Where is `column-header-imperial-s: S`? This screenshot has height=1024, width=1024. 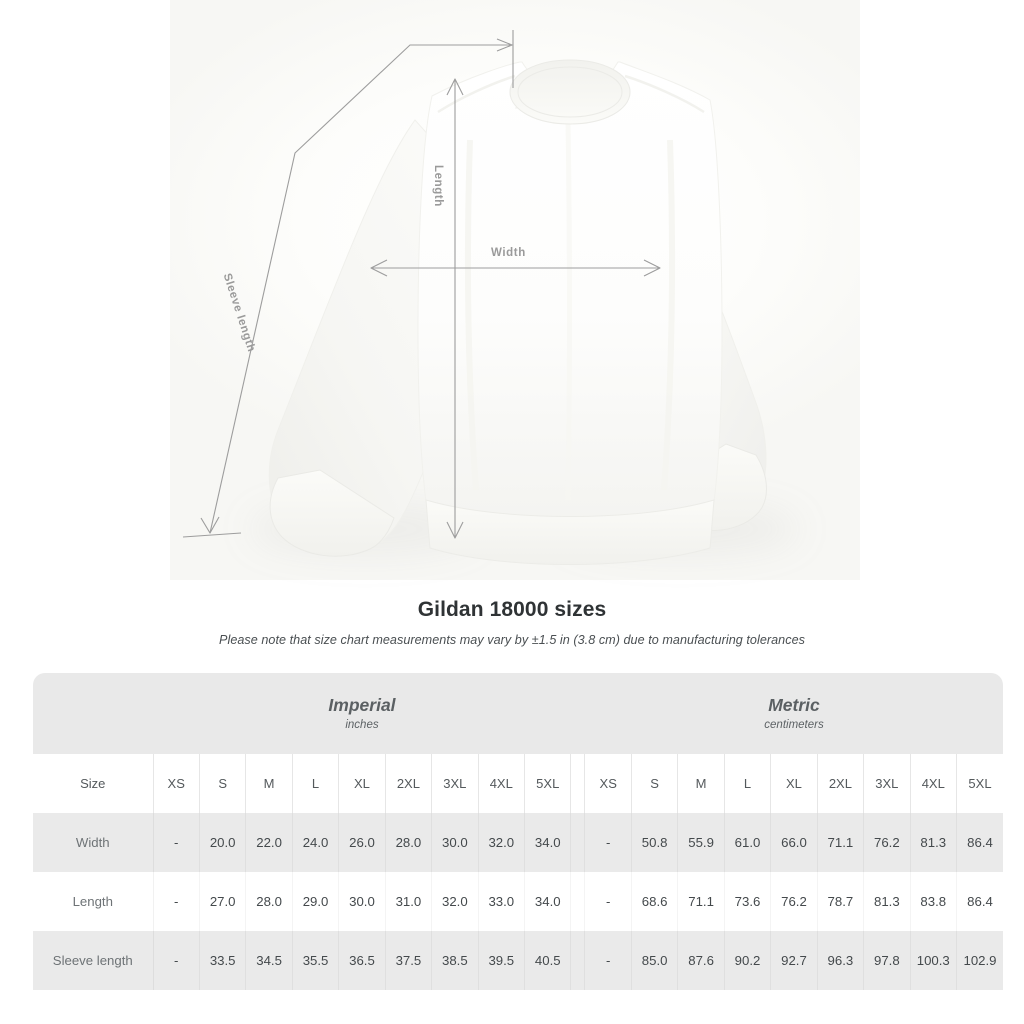 column-header-imperial-s: S is located at coordinates (223, 783).